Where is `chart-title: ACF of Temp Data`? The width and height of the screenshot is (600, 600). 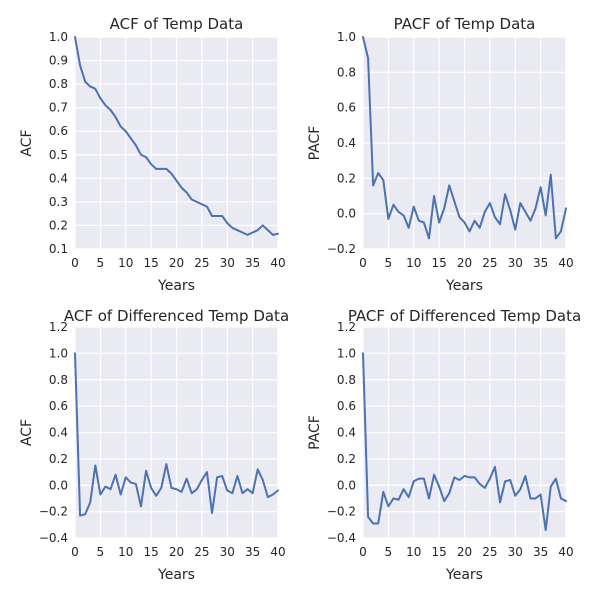 chart-title: ACF of Temp Data is located at coordinates (177, 24).